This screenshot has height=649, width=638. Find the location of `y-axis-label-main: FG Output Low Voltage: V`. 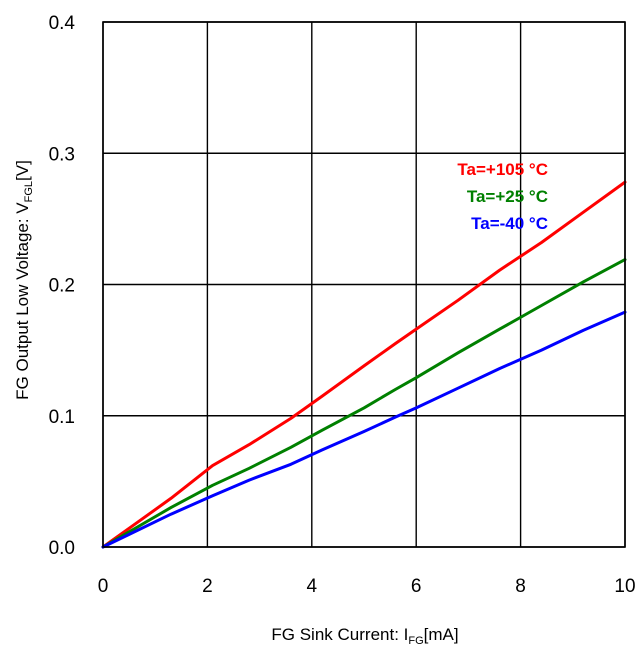

y-axis-label-main: FG Output Low Voltage: V is located at coordinates (22, 301).